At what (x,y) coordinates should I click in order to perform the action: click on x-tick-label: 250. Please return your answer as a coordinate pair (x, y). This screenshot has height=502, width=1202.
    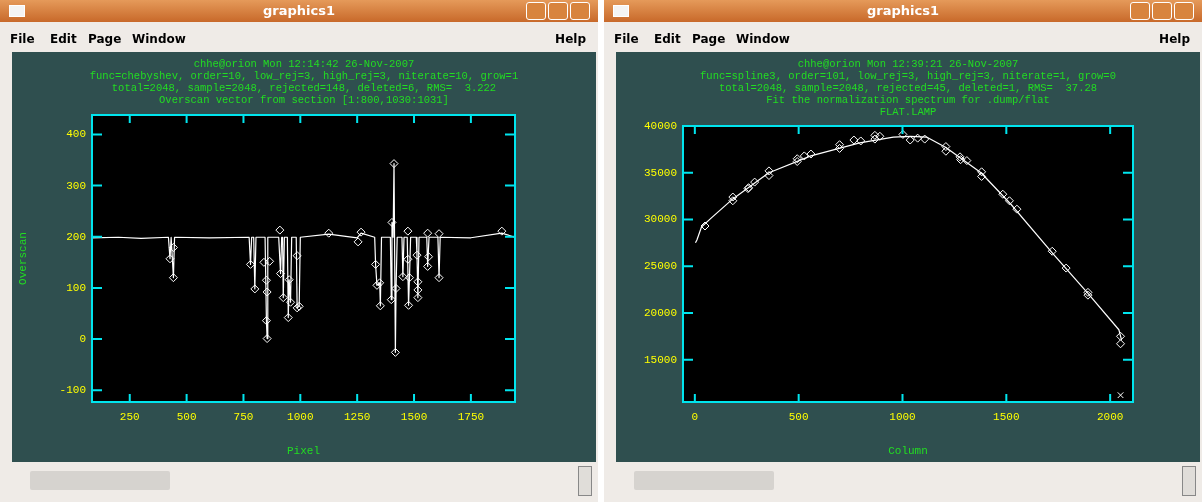
    Looking at the image, I should click on (129, 416).